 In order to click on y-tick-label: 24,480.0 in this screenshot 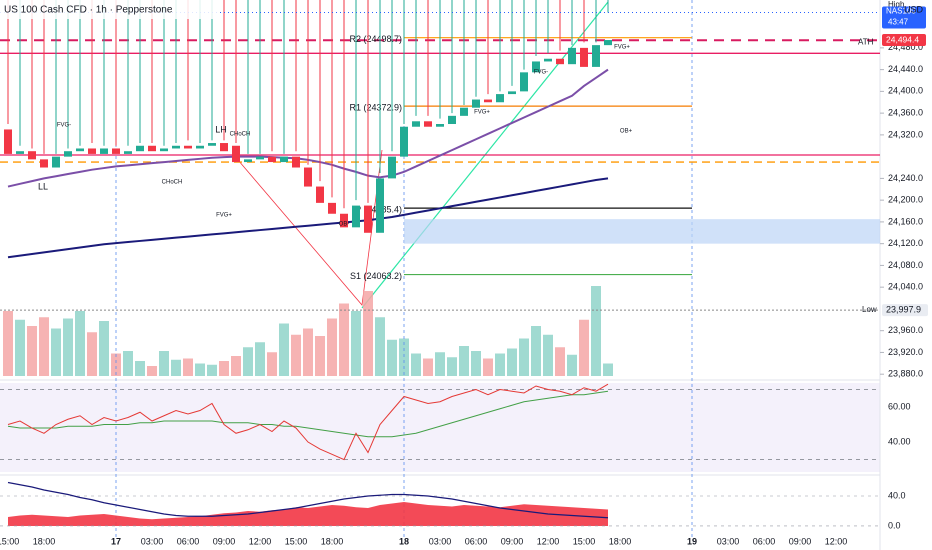, I will do `click(905, 47)`.